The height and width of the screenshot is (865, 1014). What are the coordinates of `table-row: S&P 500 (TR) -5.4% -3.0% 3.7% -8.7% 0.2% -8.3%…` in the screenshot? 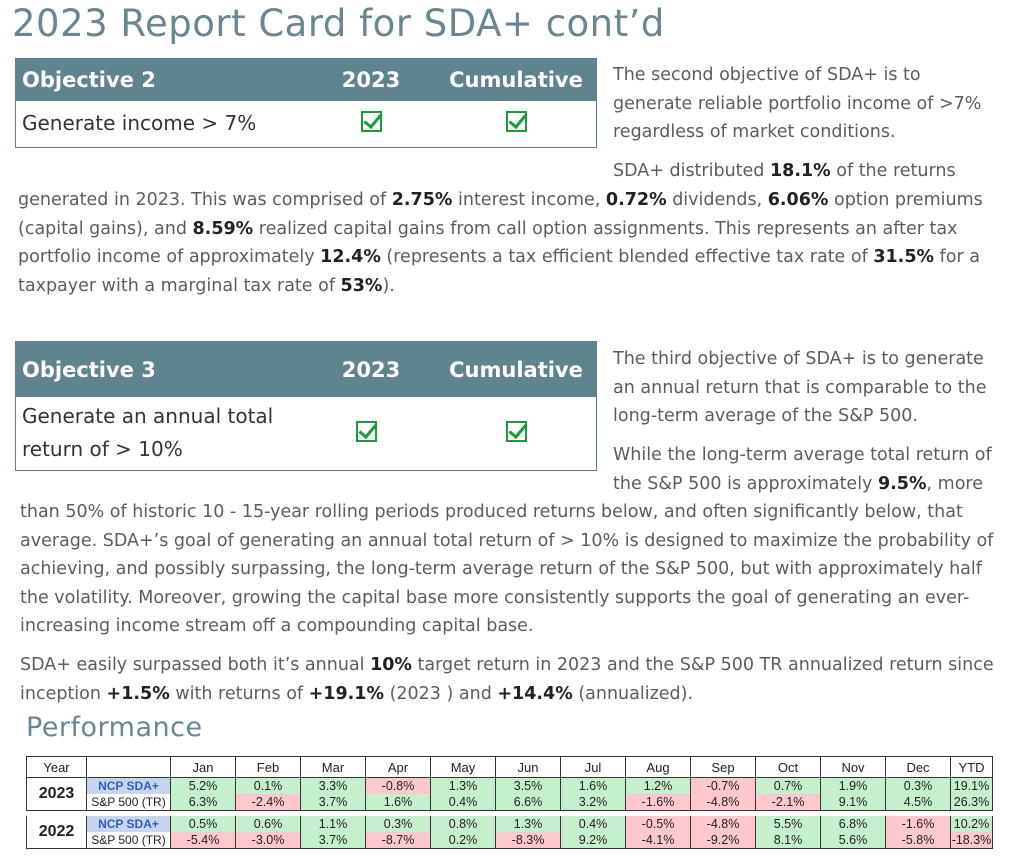 It's located at (510, 840).